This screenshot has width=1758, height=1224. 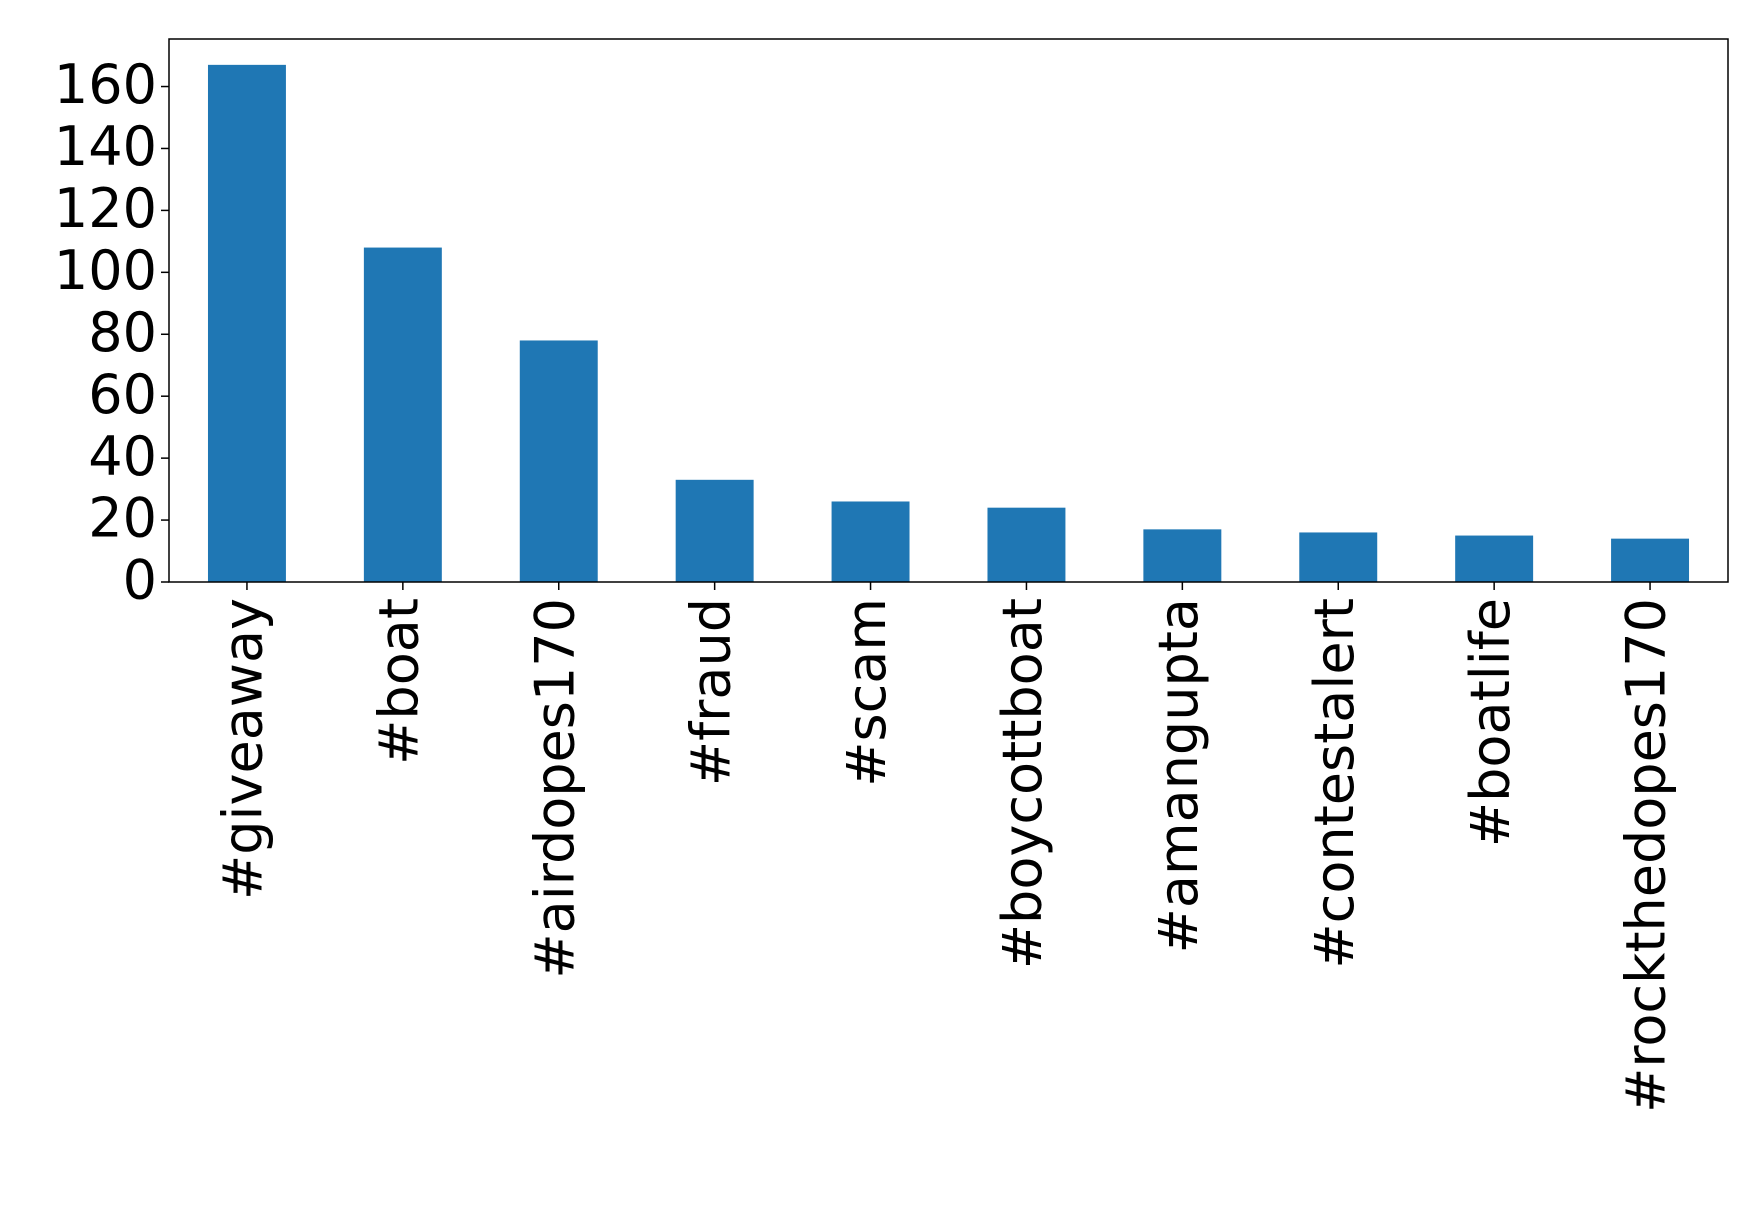 What do you see at coordinates (1646, 855) in the screenshot?
I see `x-tick-label: #rockthedopes170` at bounding box center [1646, 855].